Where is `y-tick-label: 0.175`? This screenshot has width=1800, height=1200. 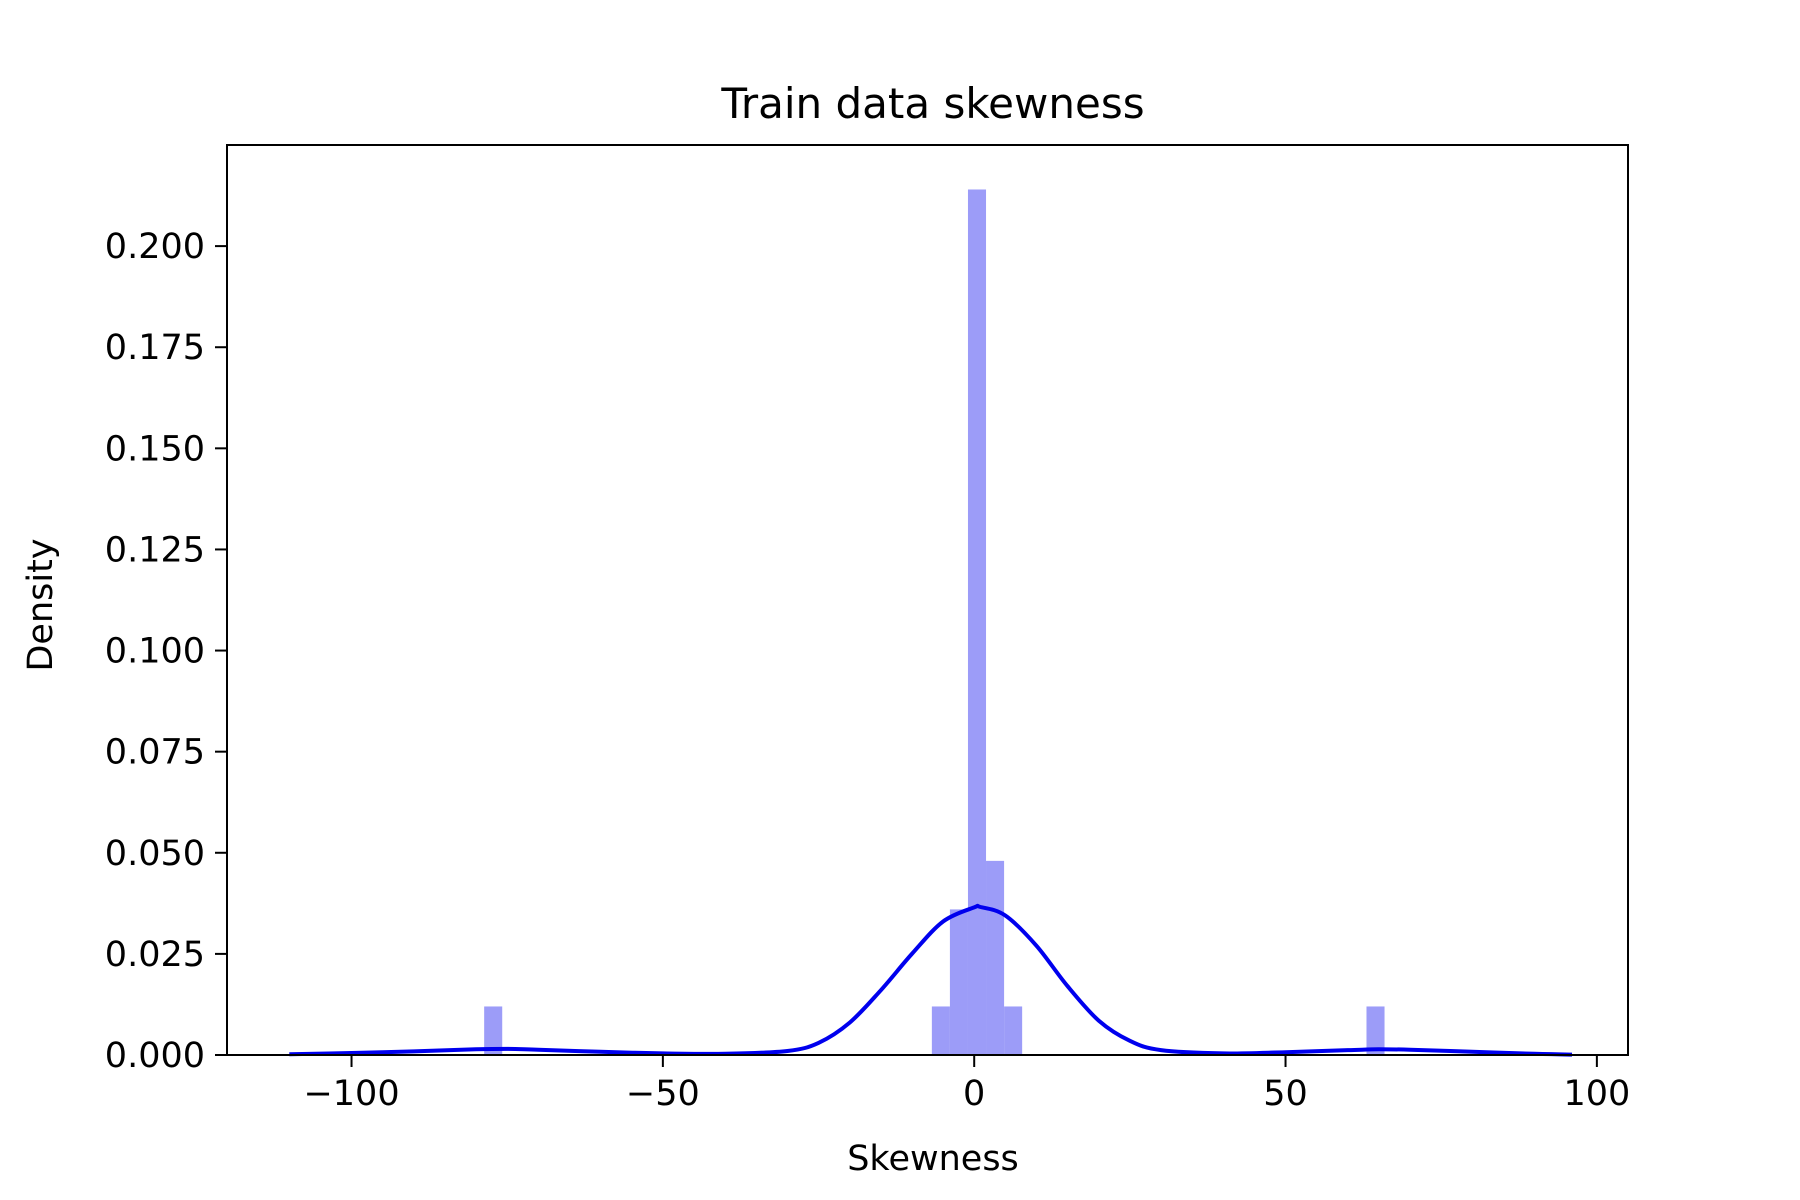
y-tick-label: 0.175 is located at coordinates (155, 348).